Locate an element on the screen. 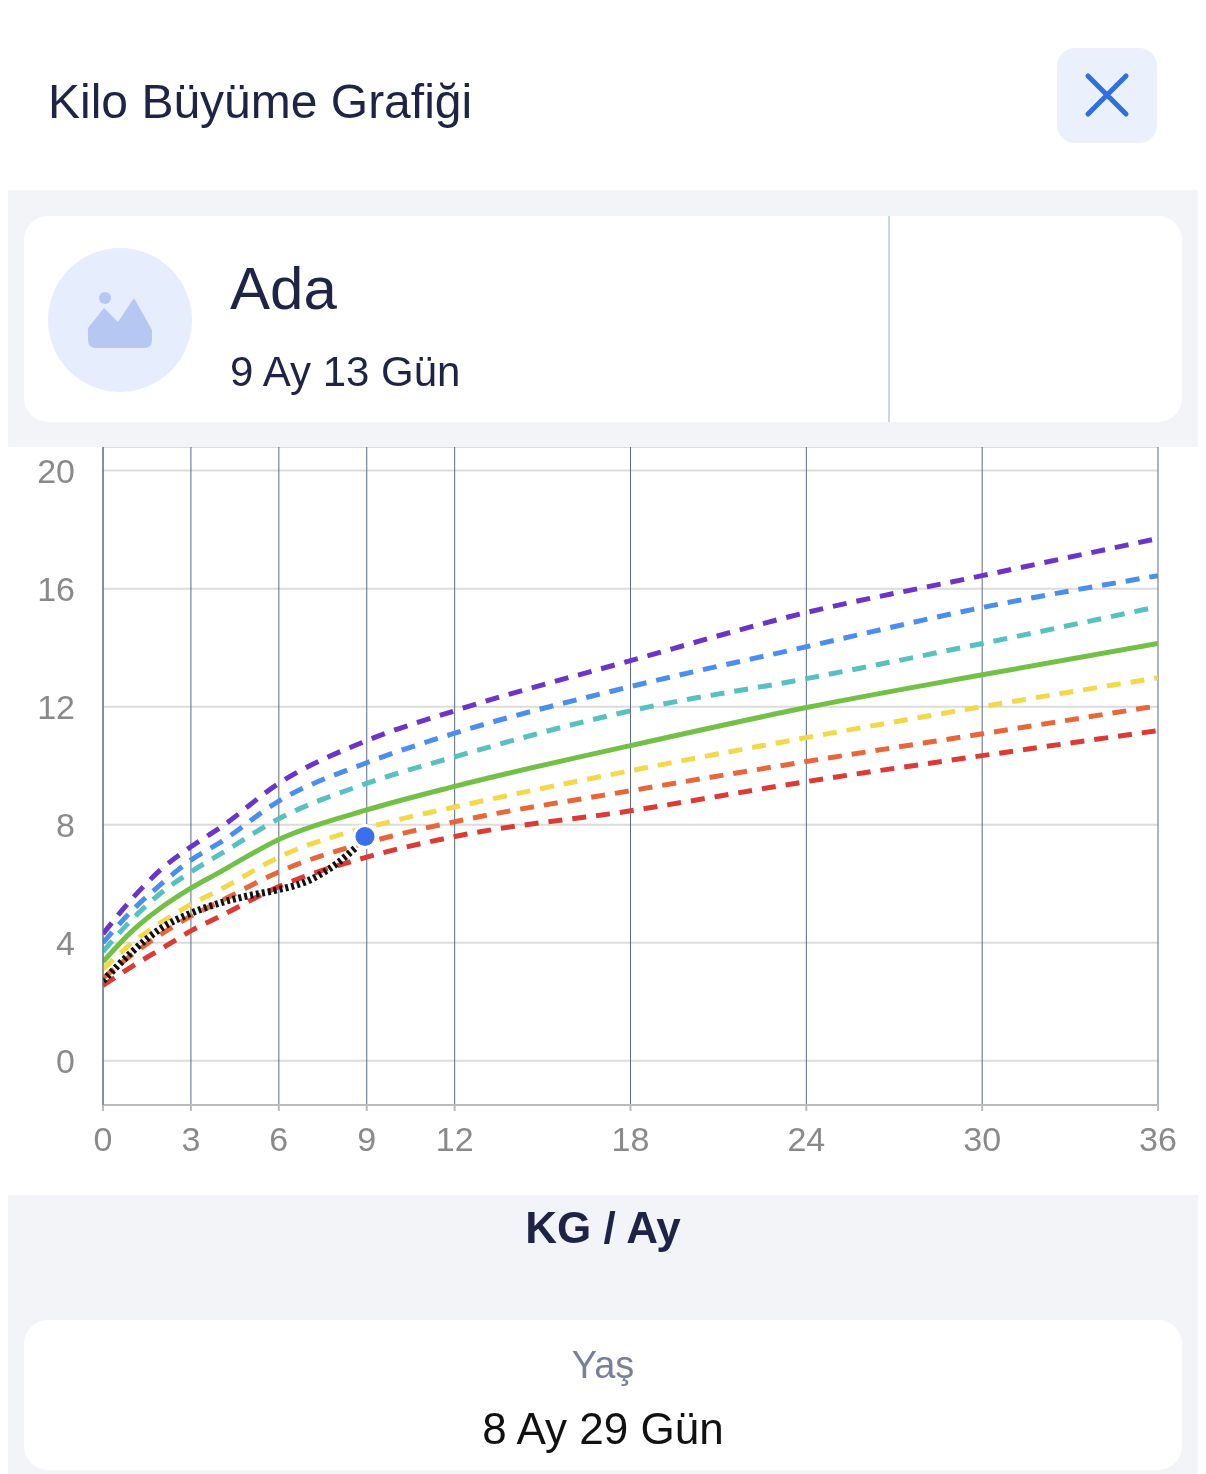  x-axis-title: KG / Ay is located at coordinates (603, 1228).